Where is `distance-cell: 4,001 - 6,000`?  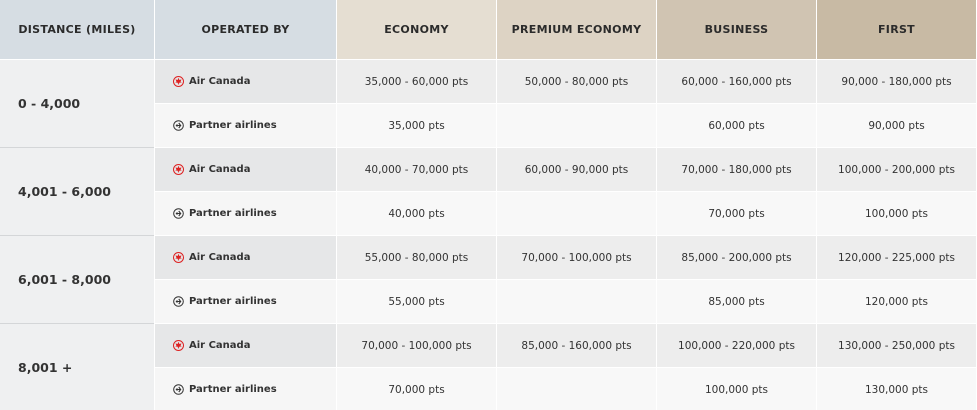
distance-cell: 4,001 - 6,000 is located at coordinates (77, 192).